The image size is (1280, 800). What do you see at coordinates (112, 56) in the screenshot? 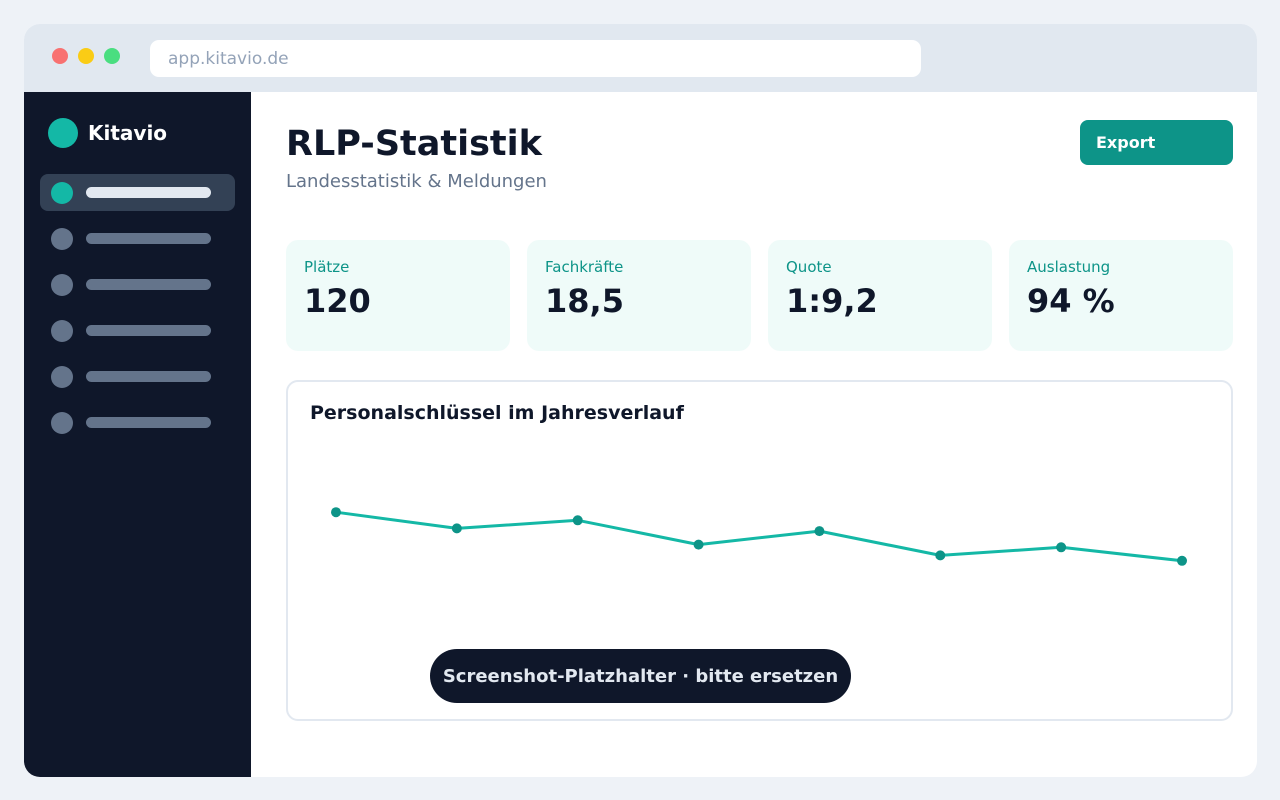
I see `maximize-window-dot` at bounding box center [112, 56].